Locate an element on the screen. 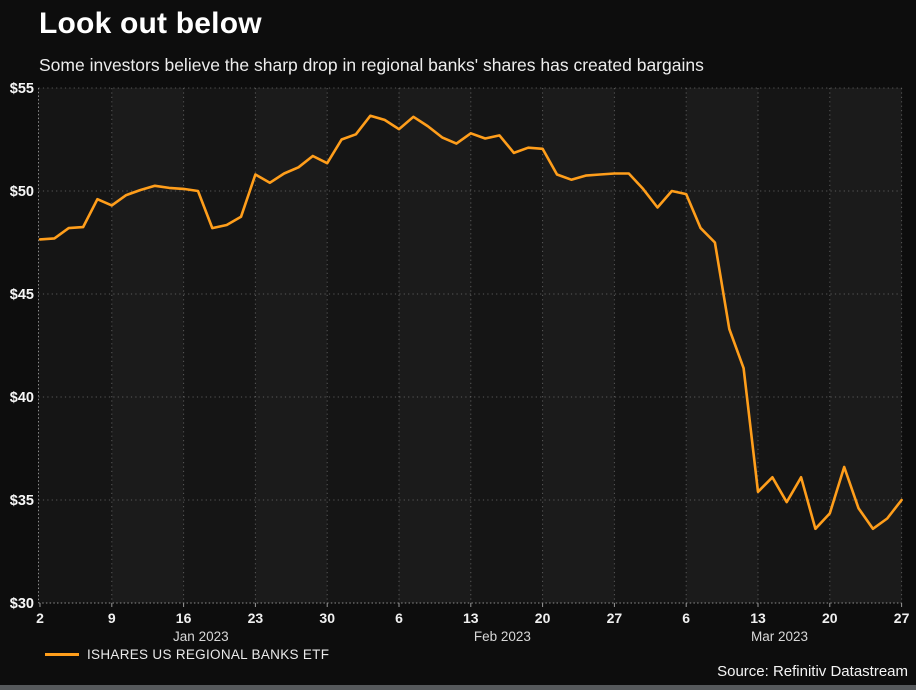  x-tick-label: 30 is located at coordinates (327, 618).